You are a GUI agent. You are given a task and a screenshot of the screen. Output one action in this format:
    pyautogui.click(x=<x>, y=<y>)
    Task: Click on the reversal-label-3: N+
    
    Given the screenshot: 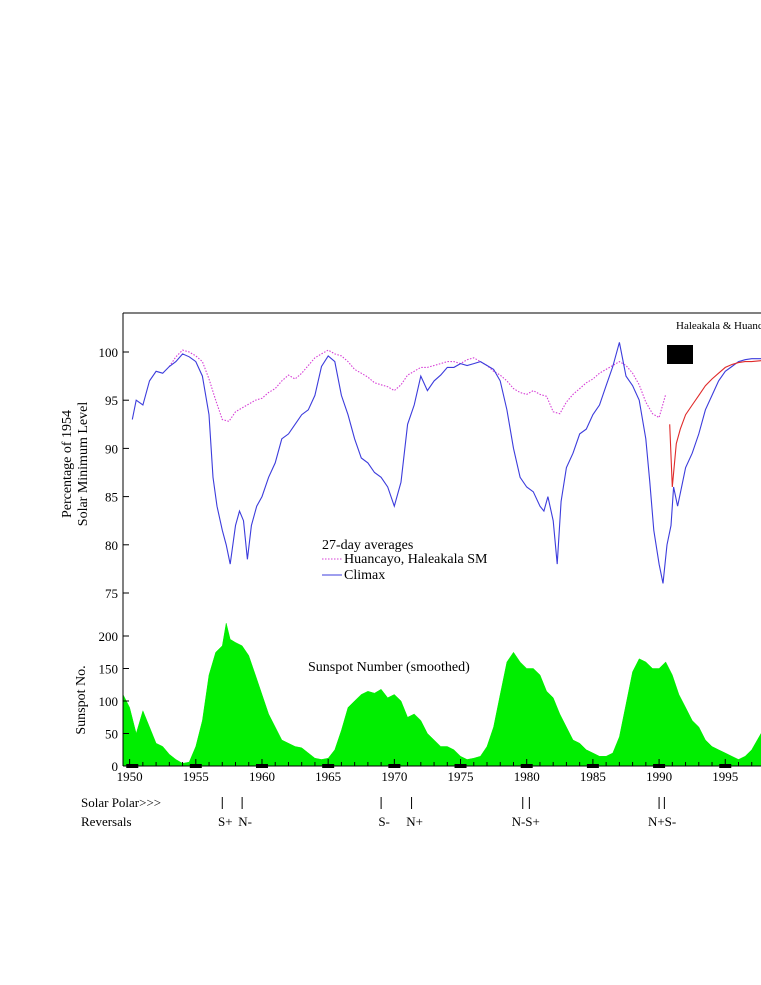 What is the action you would take?
    pyautogui.click(x=414, y=821)
    